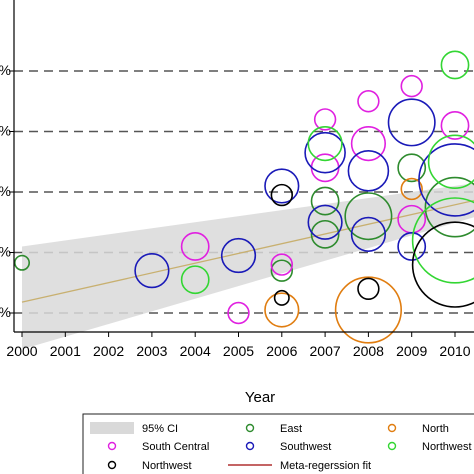  I want to click on legend-label: North, so click(435, 429).